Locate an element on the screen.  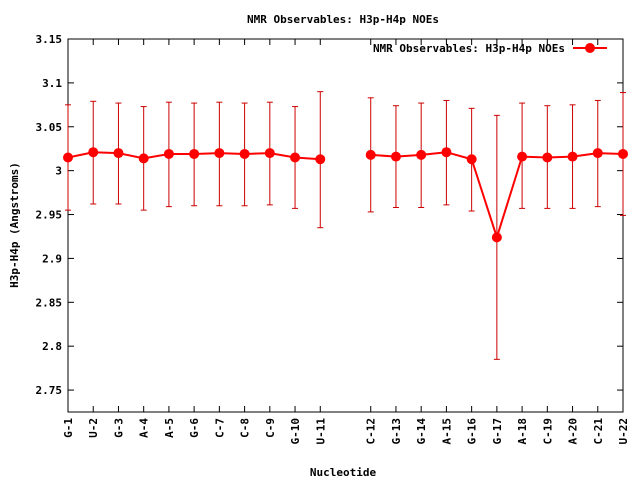
x-tick-label: C-9 is located at coordinates (270, 428).